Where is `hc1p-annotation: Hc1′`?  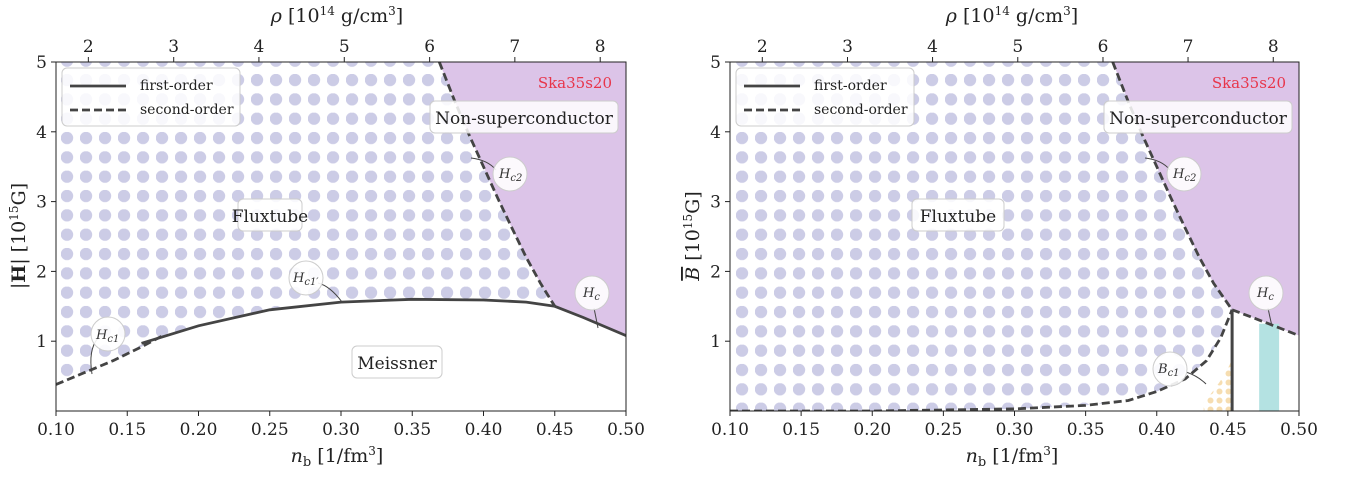 hc1p-annotation: Hc1′ is located at coordinates (315, 281).